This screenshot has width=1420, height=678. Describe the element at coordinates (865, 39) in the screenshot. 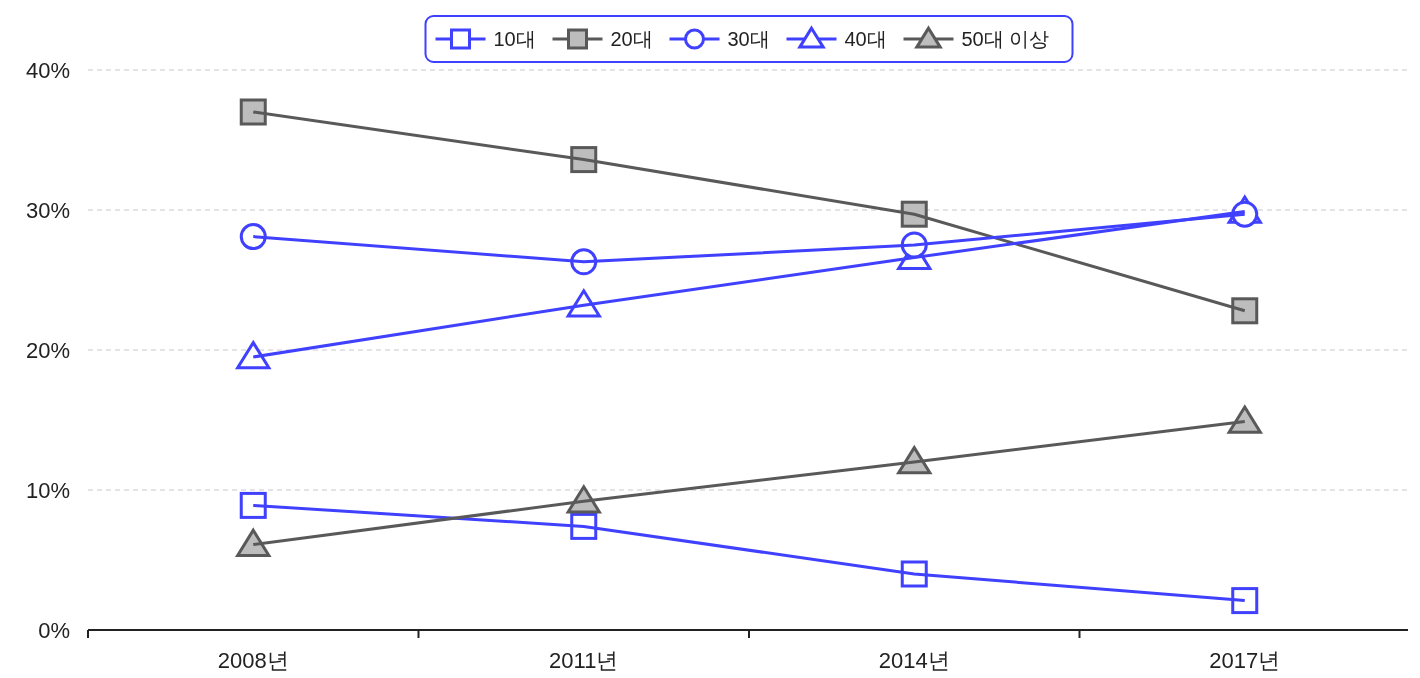

I see `legend-label: 40대` at that location.